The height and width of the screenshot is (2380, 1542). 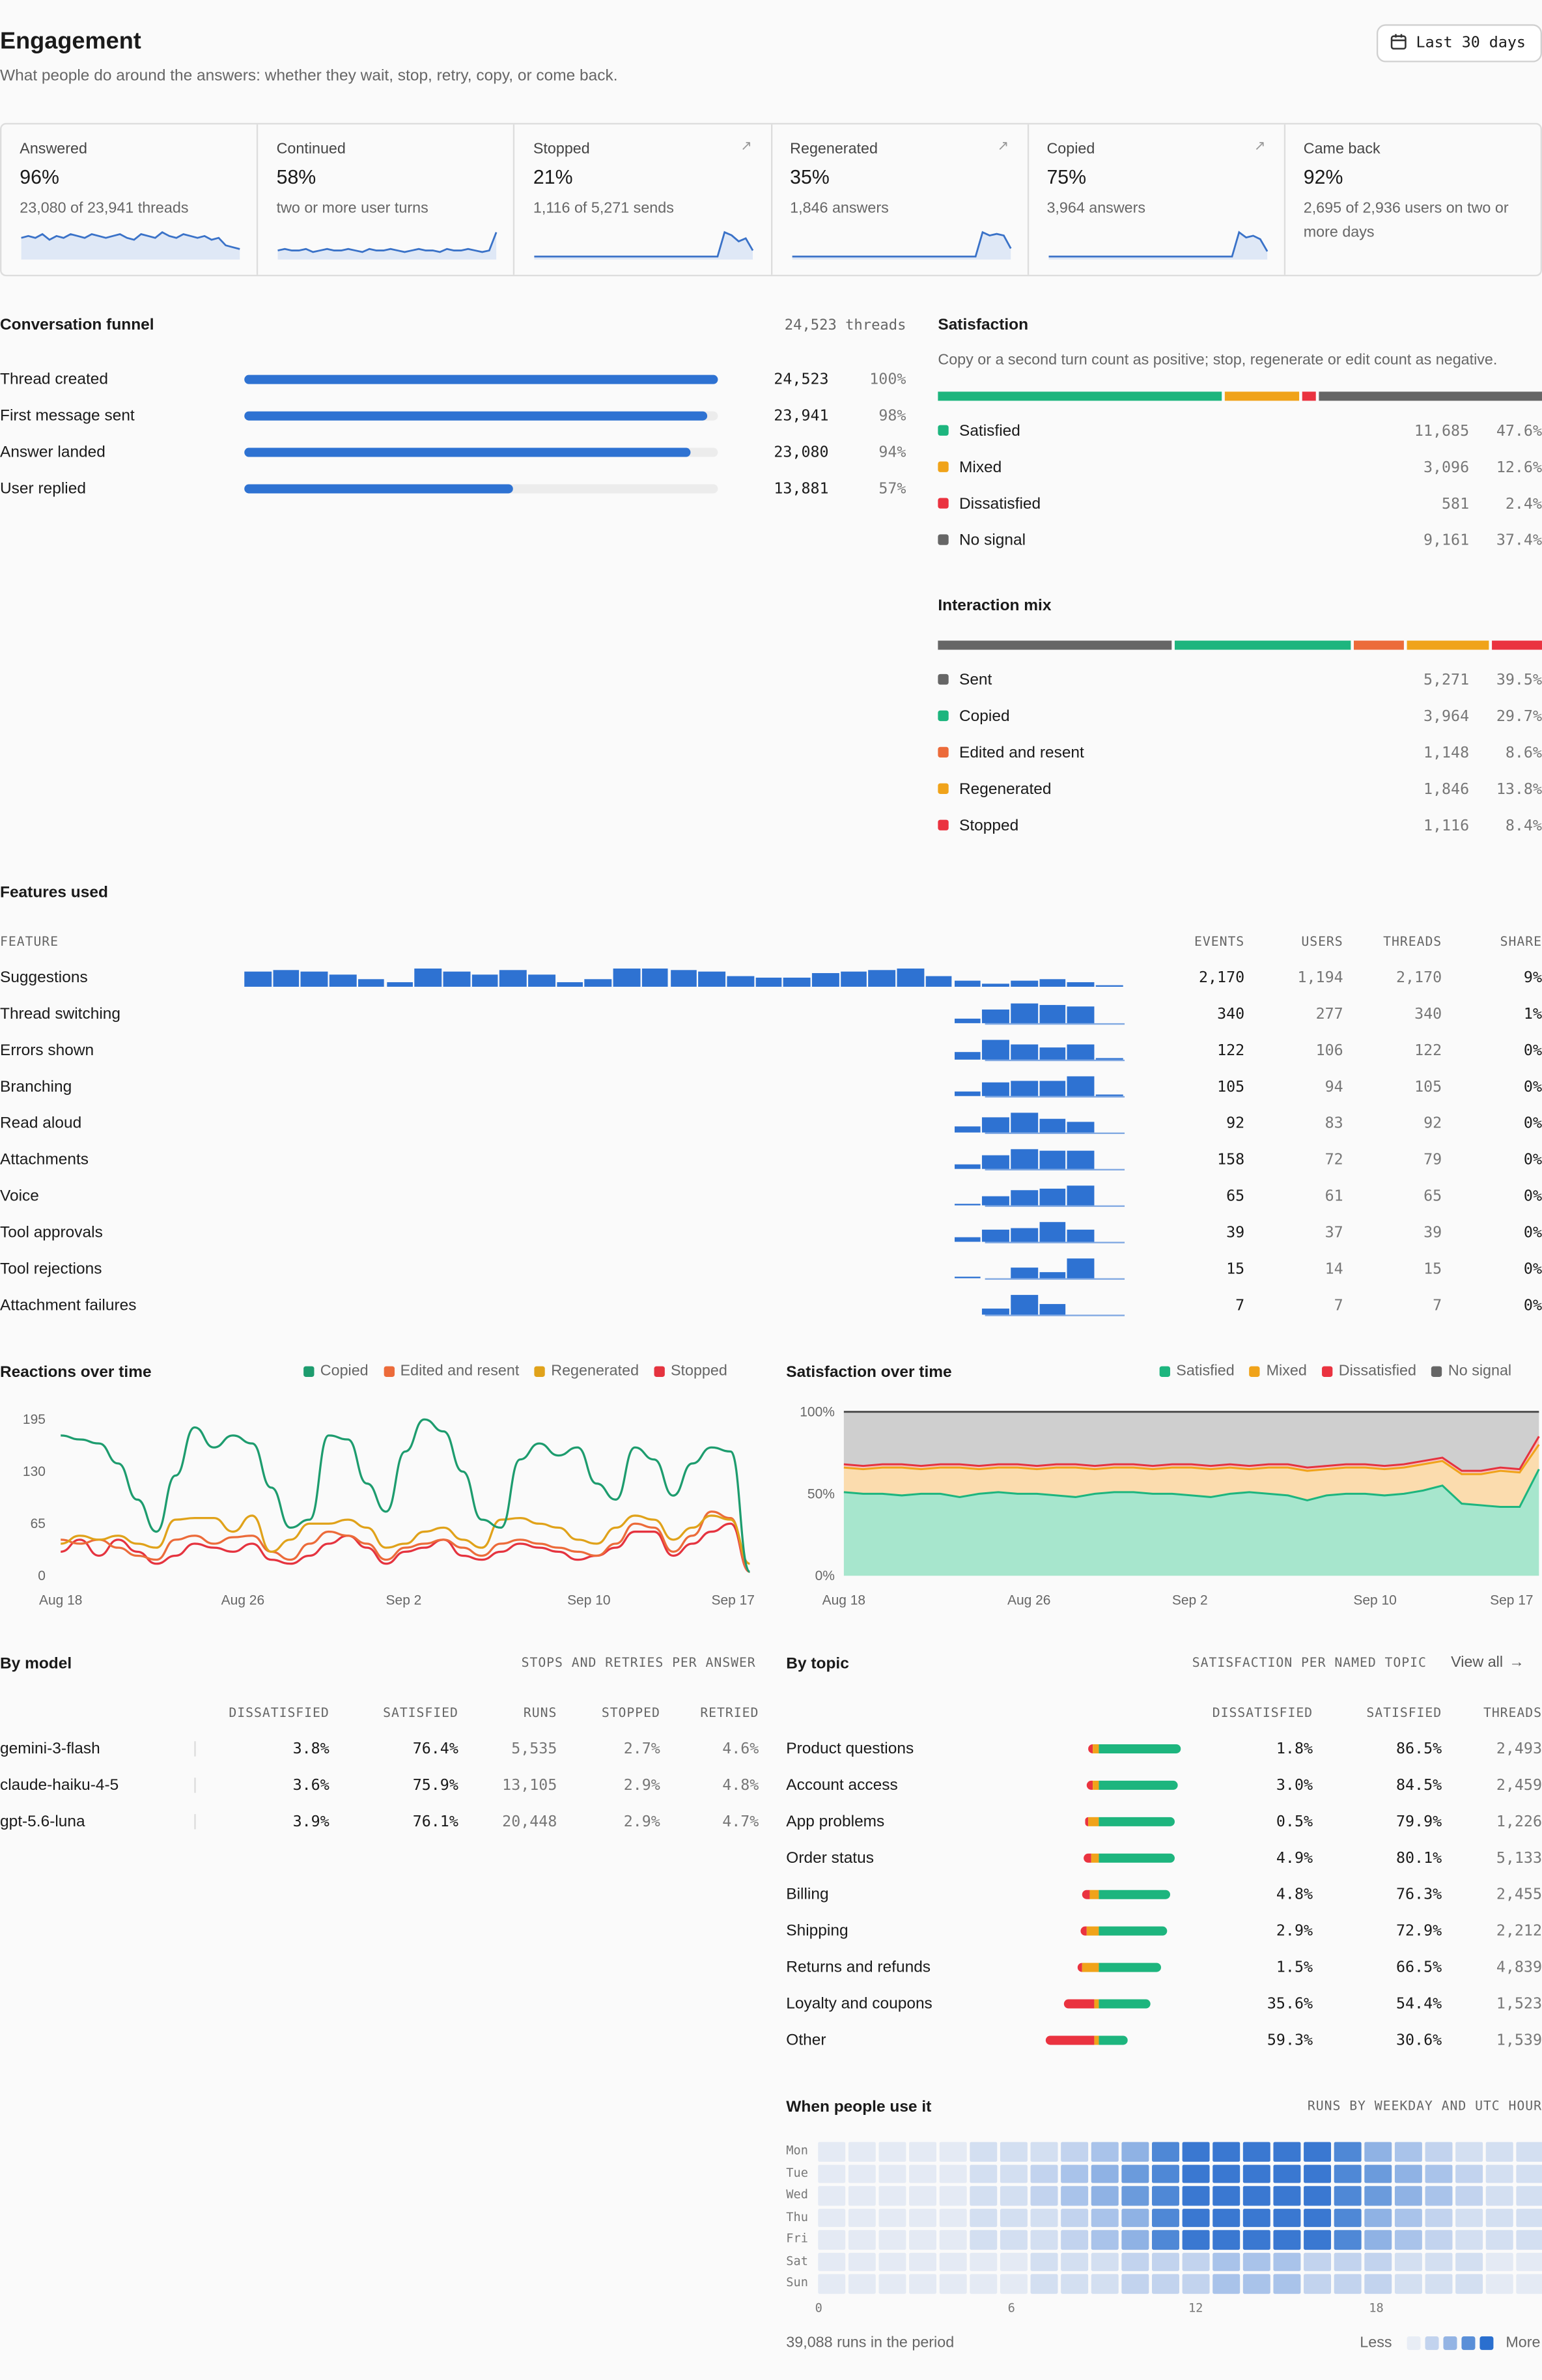 What do you see at coordinates (1164, 1749) in the screenshot?
I see `topic-row: Product questions 1.8% 86.5% 2,493` at bounding box center [1164, 1749].